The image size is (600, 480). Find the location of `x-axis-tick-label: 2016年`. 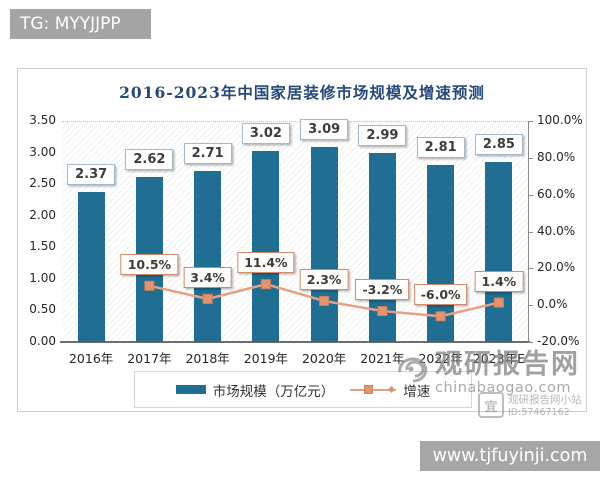

x-axis-tick-label: 2016年 is located at coordinates (91, 358).